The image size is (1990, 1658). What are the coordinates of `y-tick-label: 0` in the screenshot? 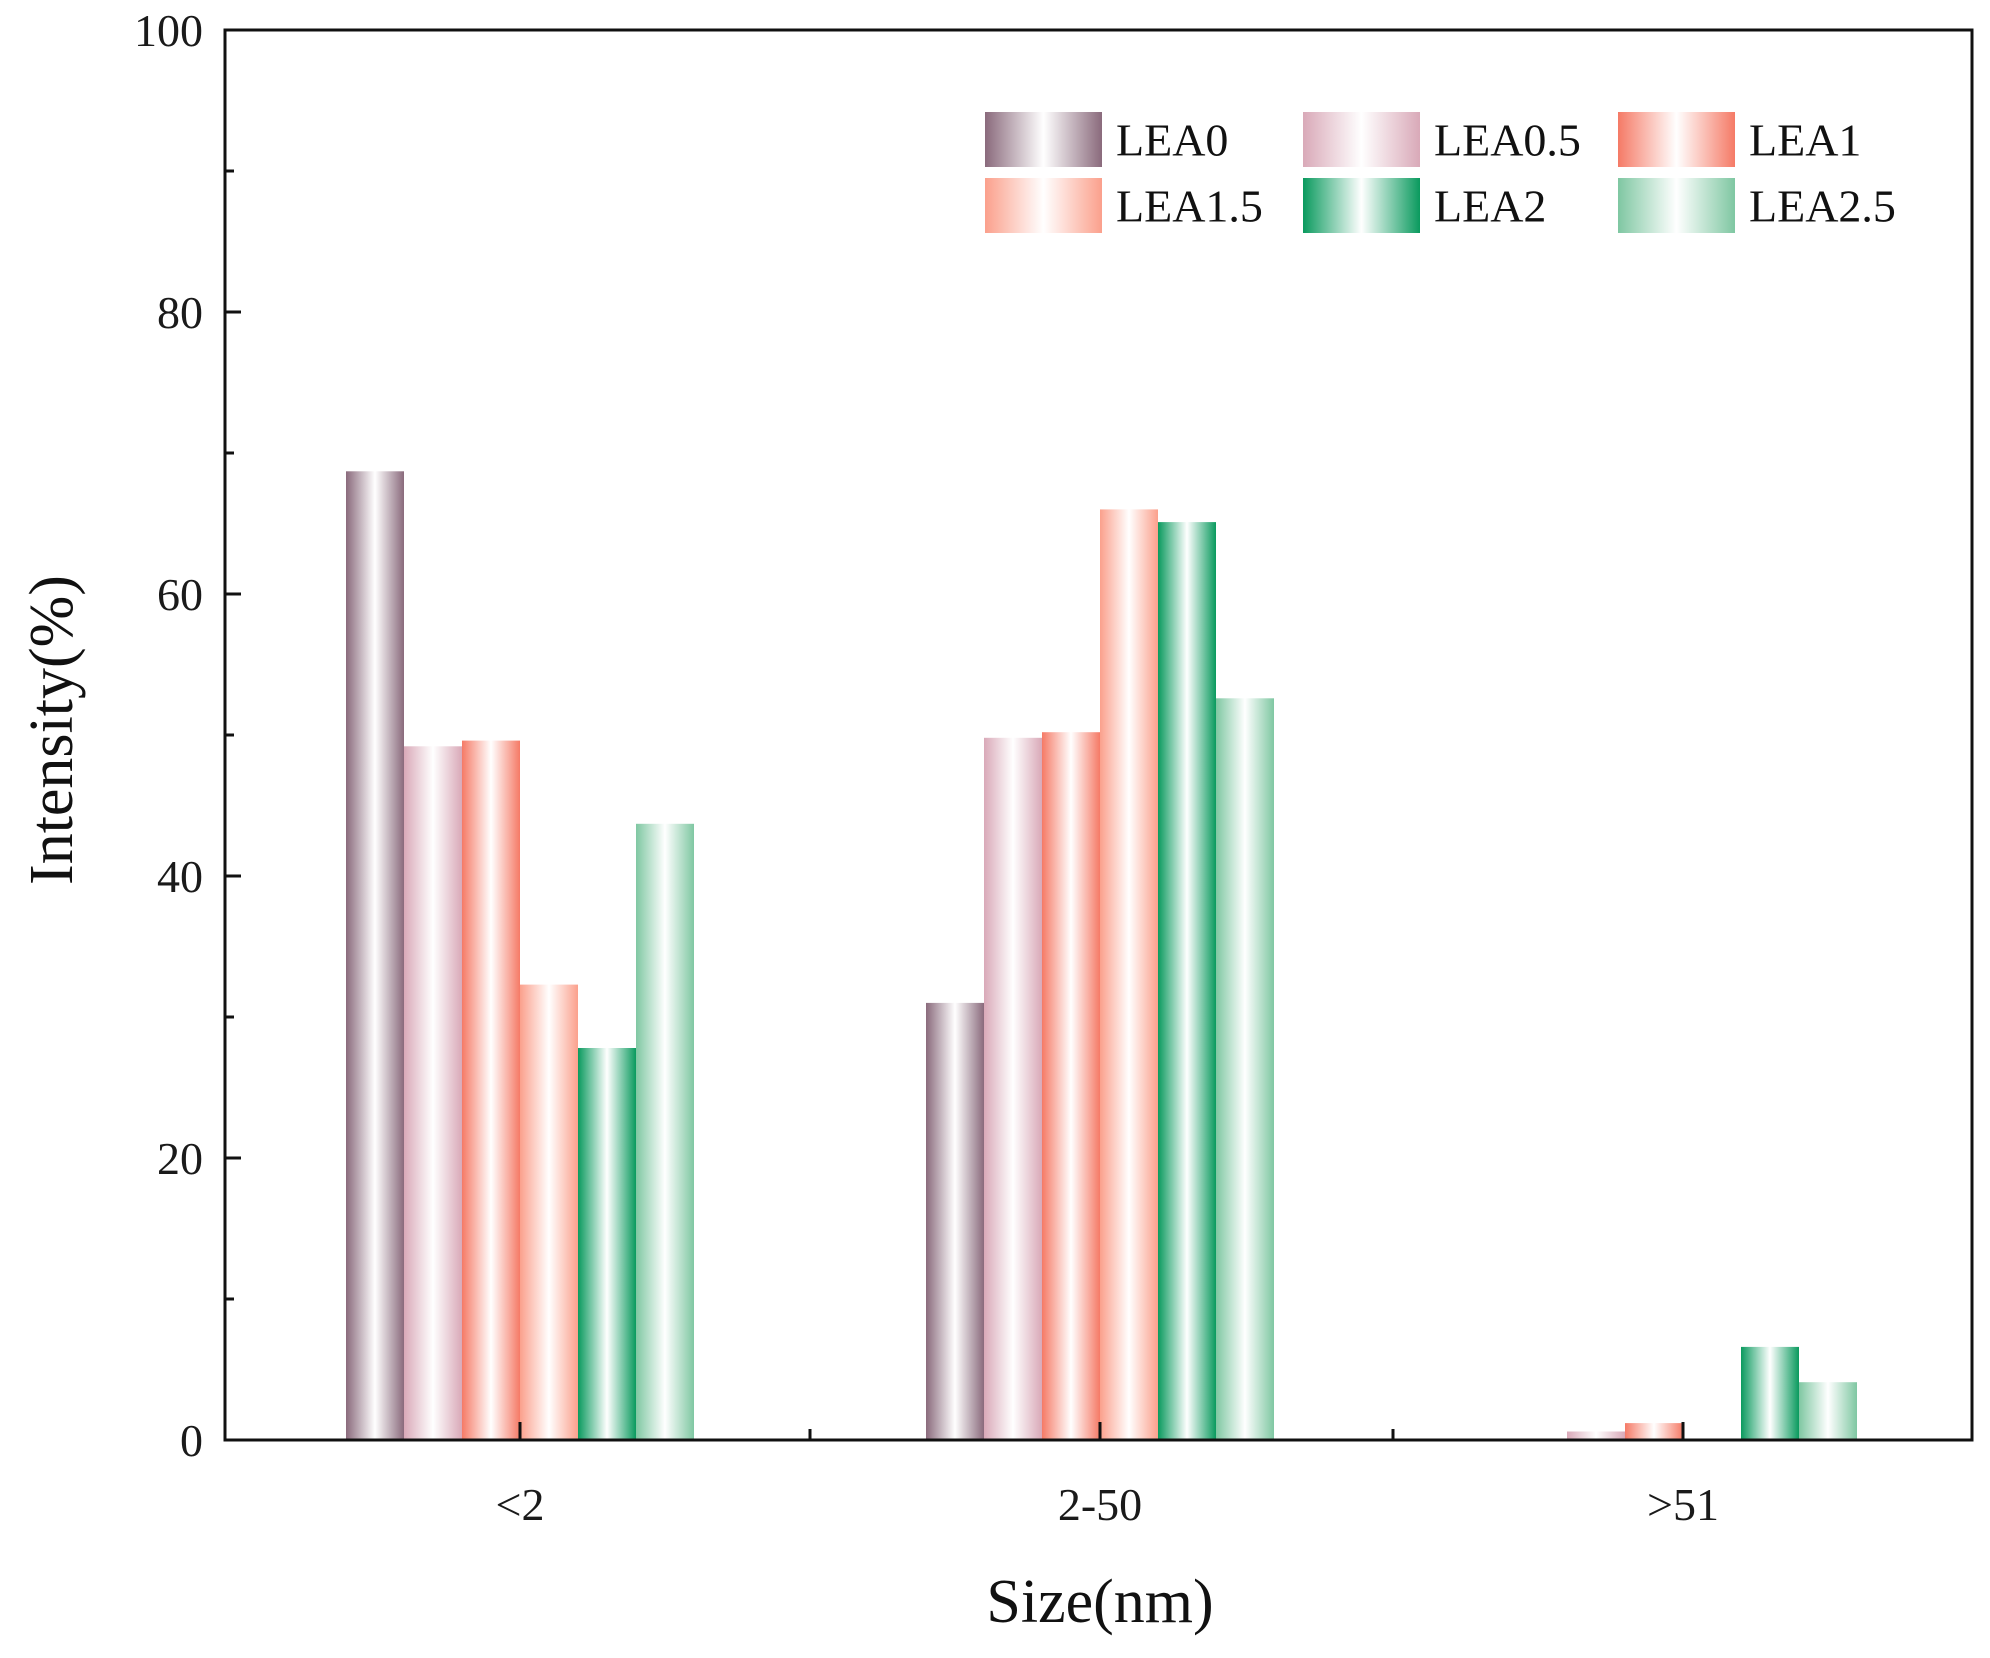 It's located at (191, 1440).